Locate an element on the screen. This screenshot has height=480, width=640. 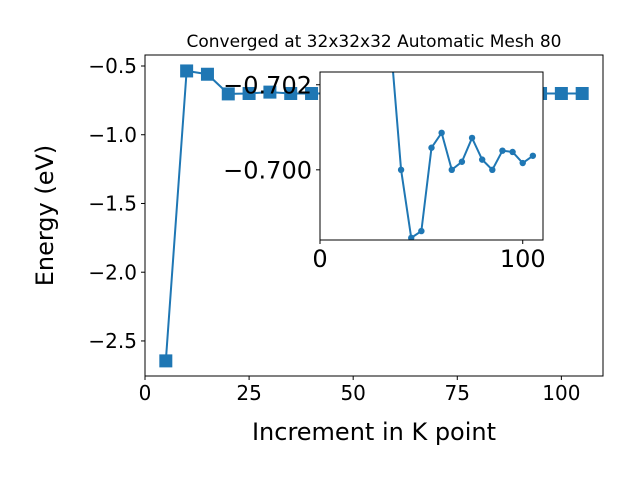
y-tick-label: −0.5 is located at coordinates (112, 66).